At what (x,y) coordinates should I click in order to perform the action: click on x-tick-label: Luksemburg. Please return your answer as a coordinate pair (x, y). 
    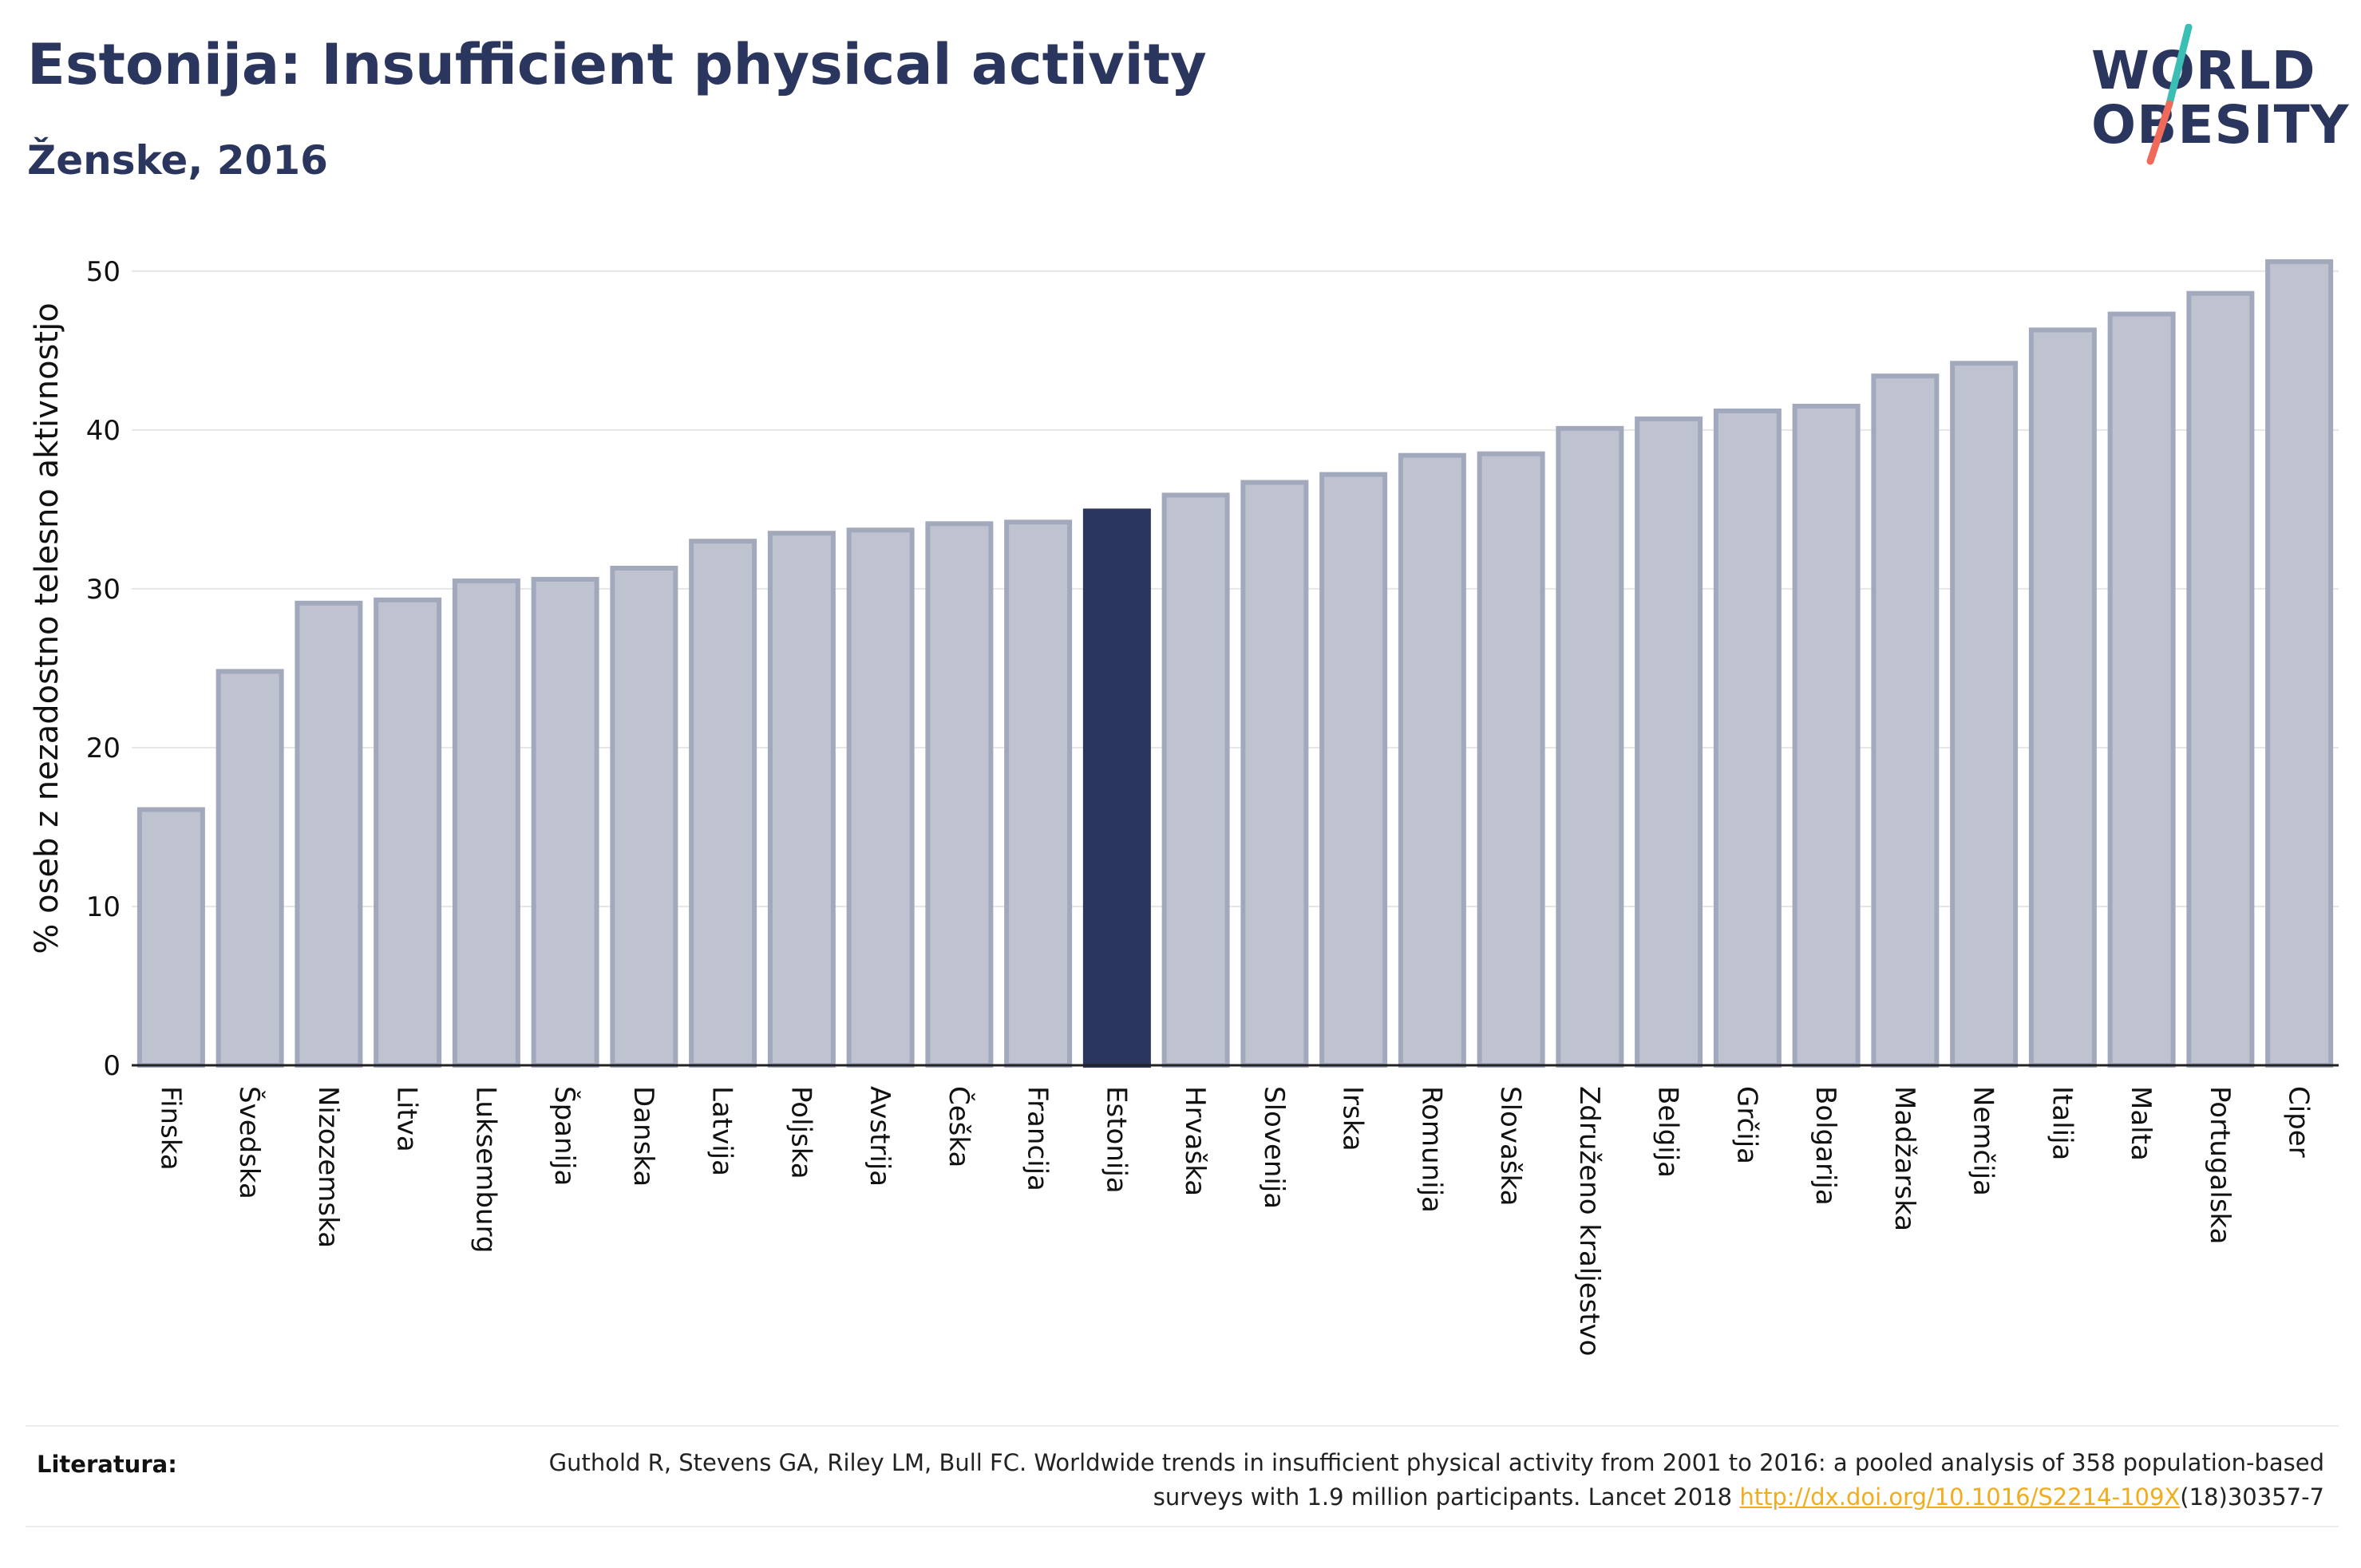
    Looking at the image, I should click on (485, 1169).